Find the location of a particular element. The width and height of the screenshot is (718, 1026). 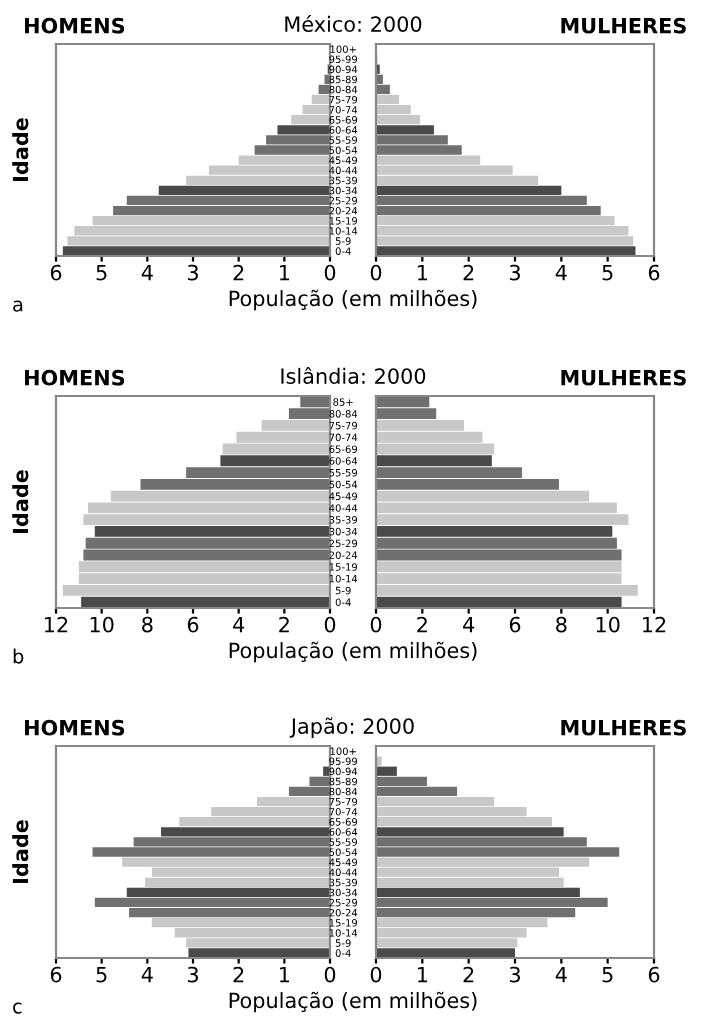

text: c is located at coordinates (17, 1008).